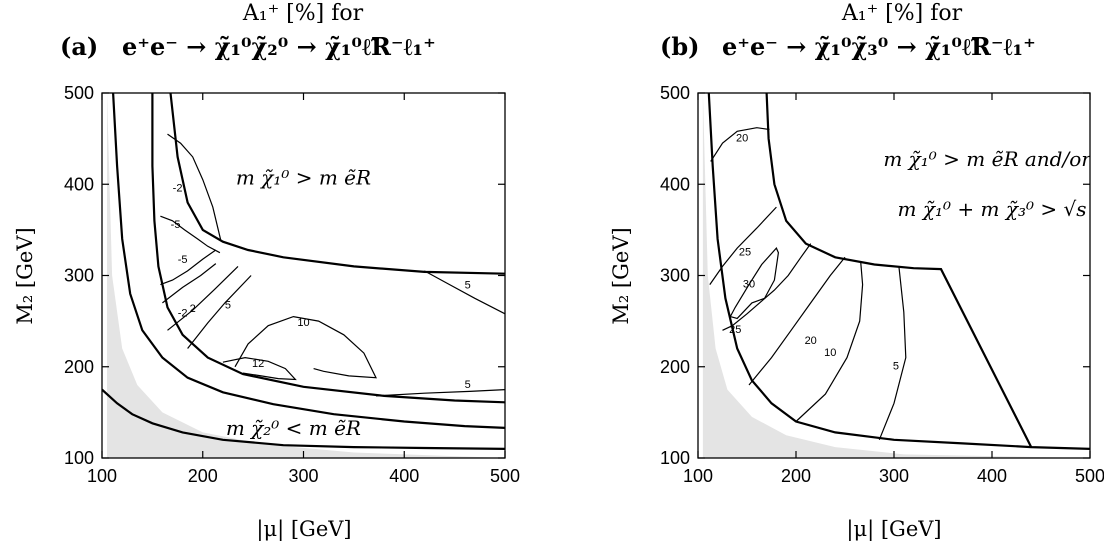 Image resolution: width=1104 pixels, height=549 pixels. Describe the element at coordinates (25, 275) in the screenshot. I see `panel-a-y-axis-label: M₂ [GeV]` at that location.